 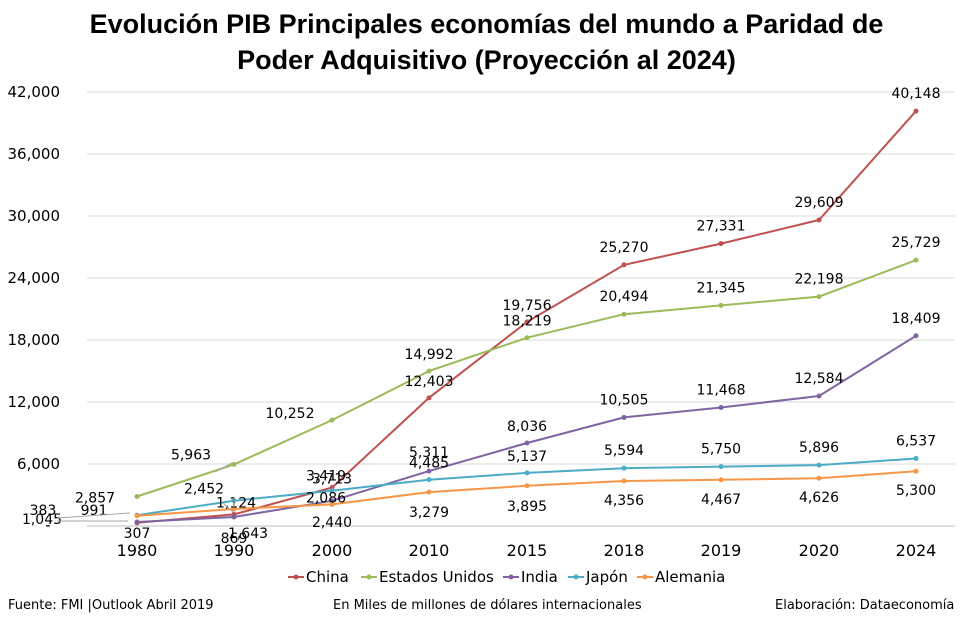 I want to click on data-label: 11,468, so click(x=721, y=390).